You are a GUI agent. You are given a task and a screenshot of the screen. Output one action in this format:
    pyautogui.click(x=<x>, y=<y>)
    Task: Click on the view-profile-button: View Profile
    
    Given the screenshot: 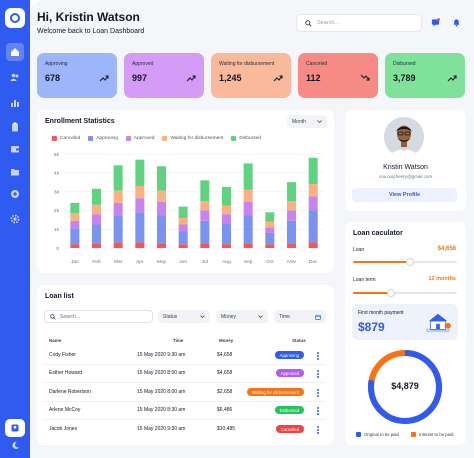 What is the action you would take?
    pyautogui.click(x=404, y=195)
    